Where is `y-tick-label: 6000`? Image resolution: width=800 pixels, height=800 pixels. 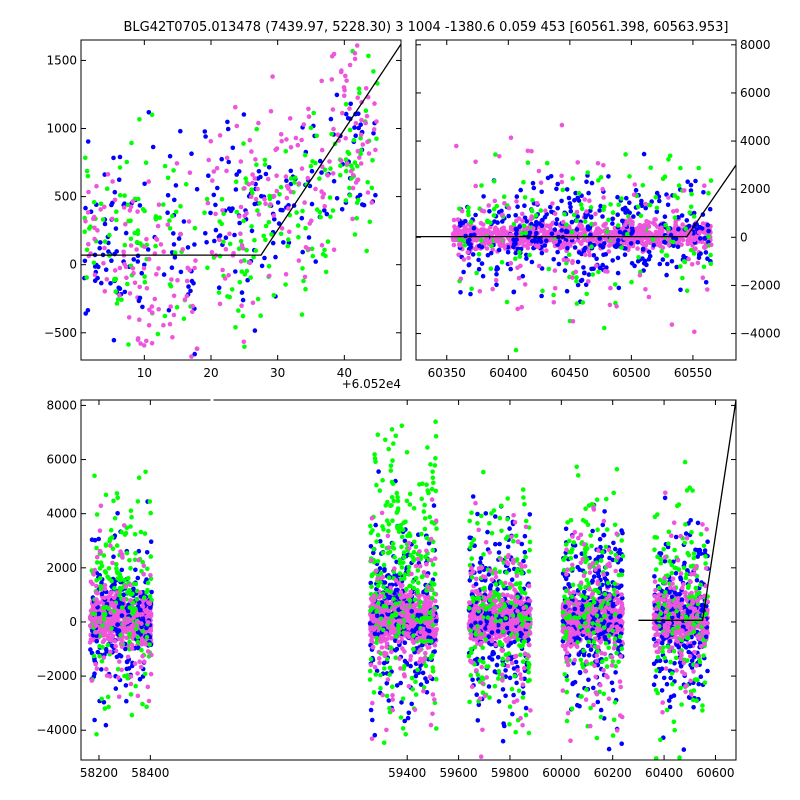
y-tick-label: 6000 is located at coordinates (755, 93).